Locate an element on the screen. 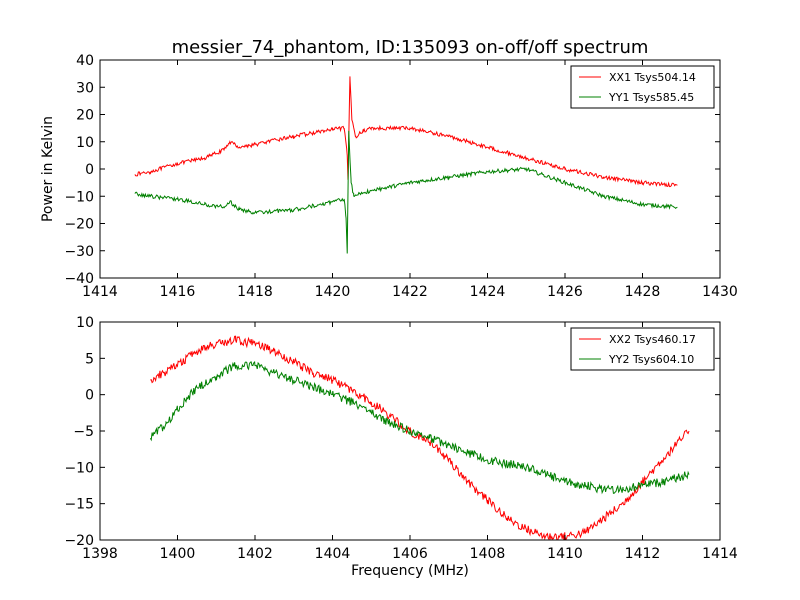  x-tick-label: 1412 is located at coordinates (643, 554).